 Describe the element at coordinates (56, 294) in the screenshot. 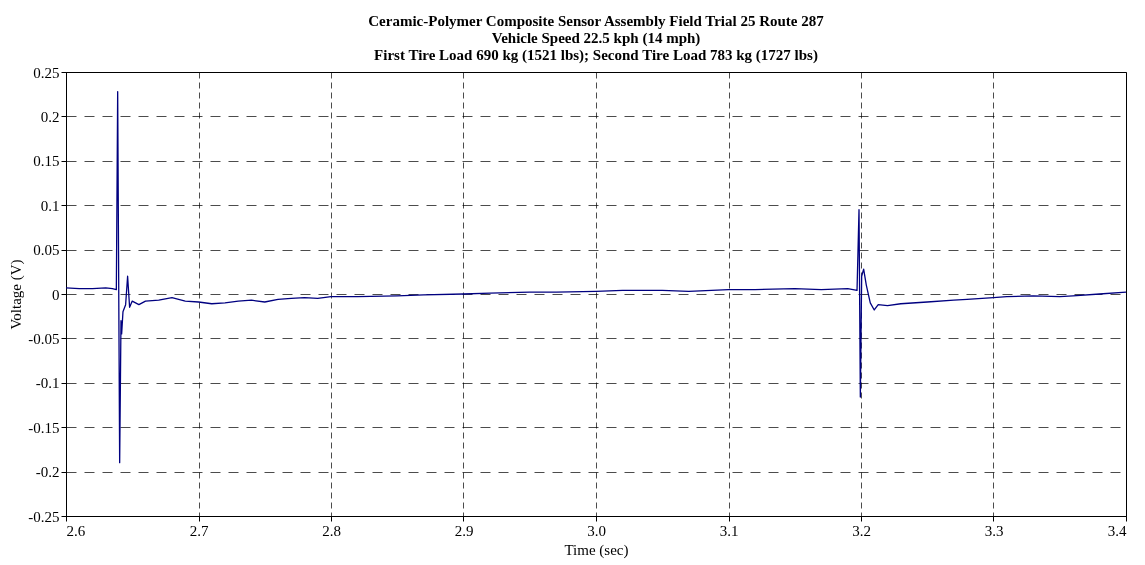

I see `y-tick-label: 0` at that location.